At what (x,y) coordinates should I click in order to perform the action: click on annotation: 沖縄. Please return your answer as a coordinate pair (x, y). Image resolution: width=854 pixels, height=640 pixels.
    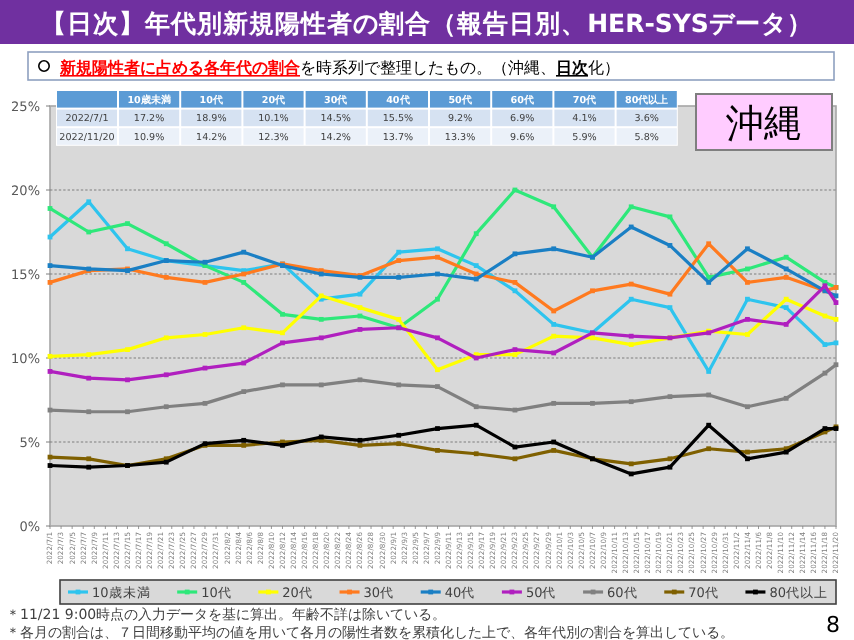
    Looking at the image, I should click on (764, 124).